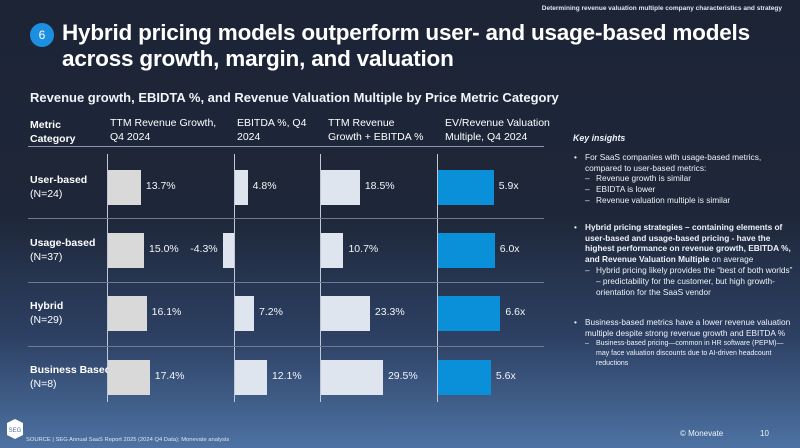 The width and height of the screenshot is (800, 448). Describe the element at coordinates (271, 312) in the screenshot. I see `data-label: 7.2%` at that location.